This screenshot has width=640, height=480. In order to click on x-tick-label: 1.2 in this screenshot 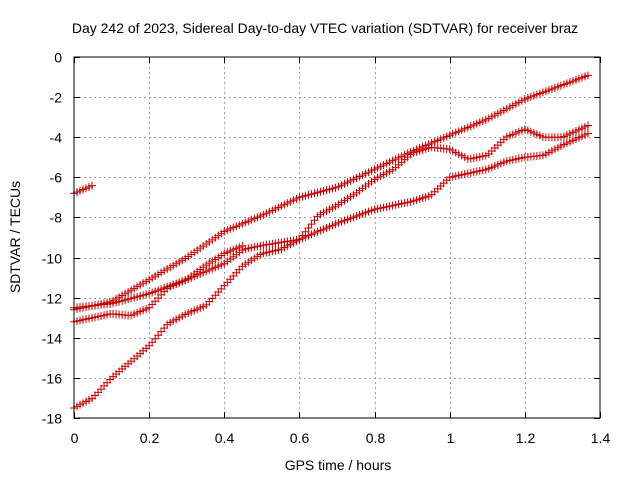, I will do `click(526, 438)`.